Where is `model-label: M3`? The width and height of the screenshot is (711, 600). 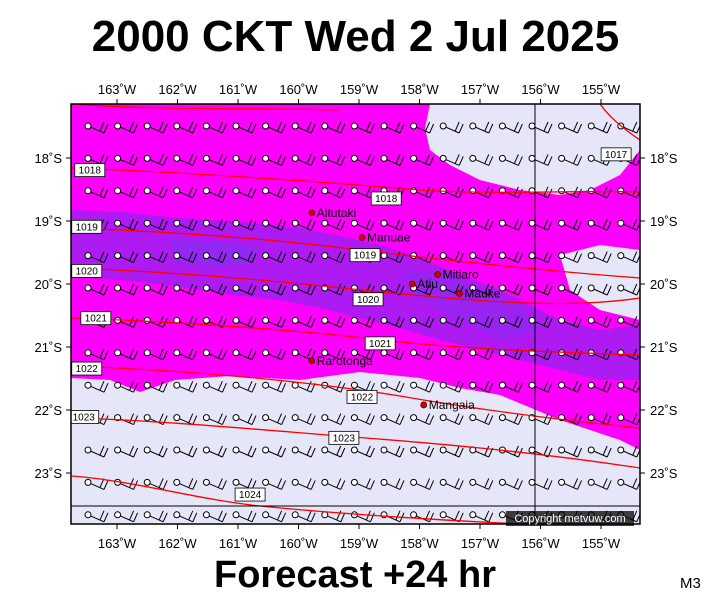
model-label: M3 is located at coordinates (690, 583).